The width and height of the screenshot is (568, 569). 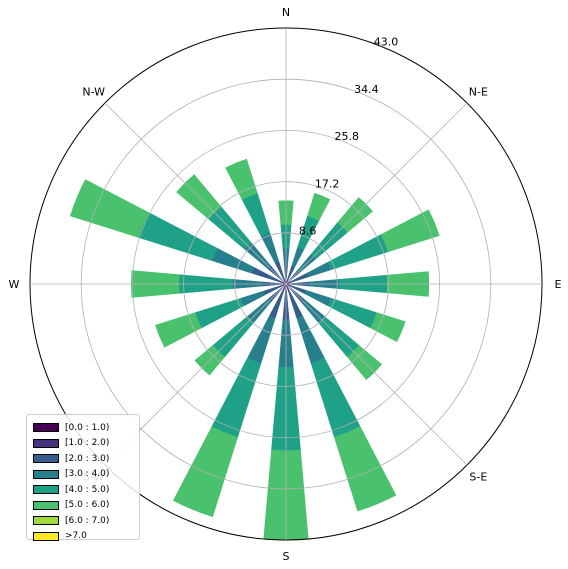 I want to click on direction-label-e: E, so click(x=558, y=284).